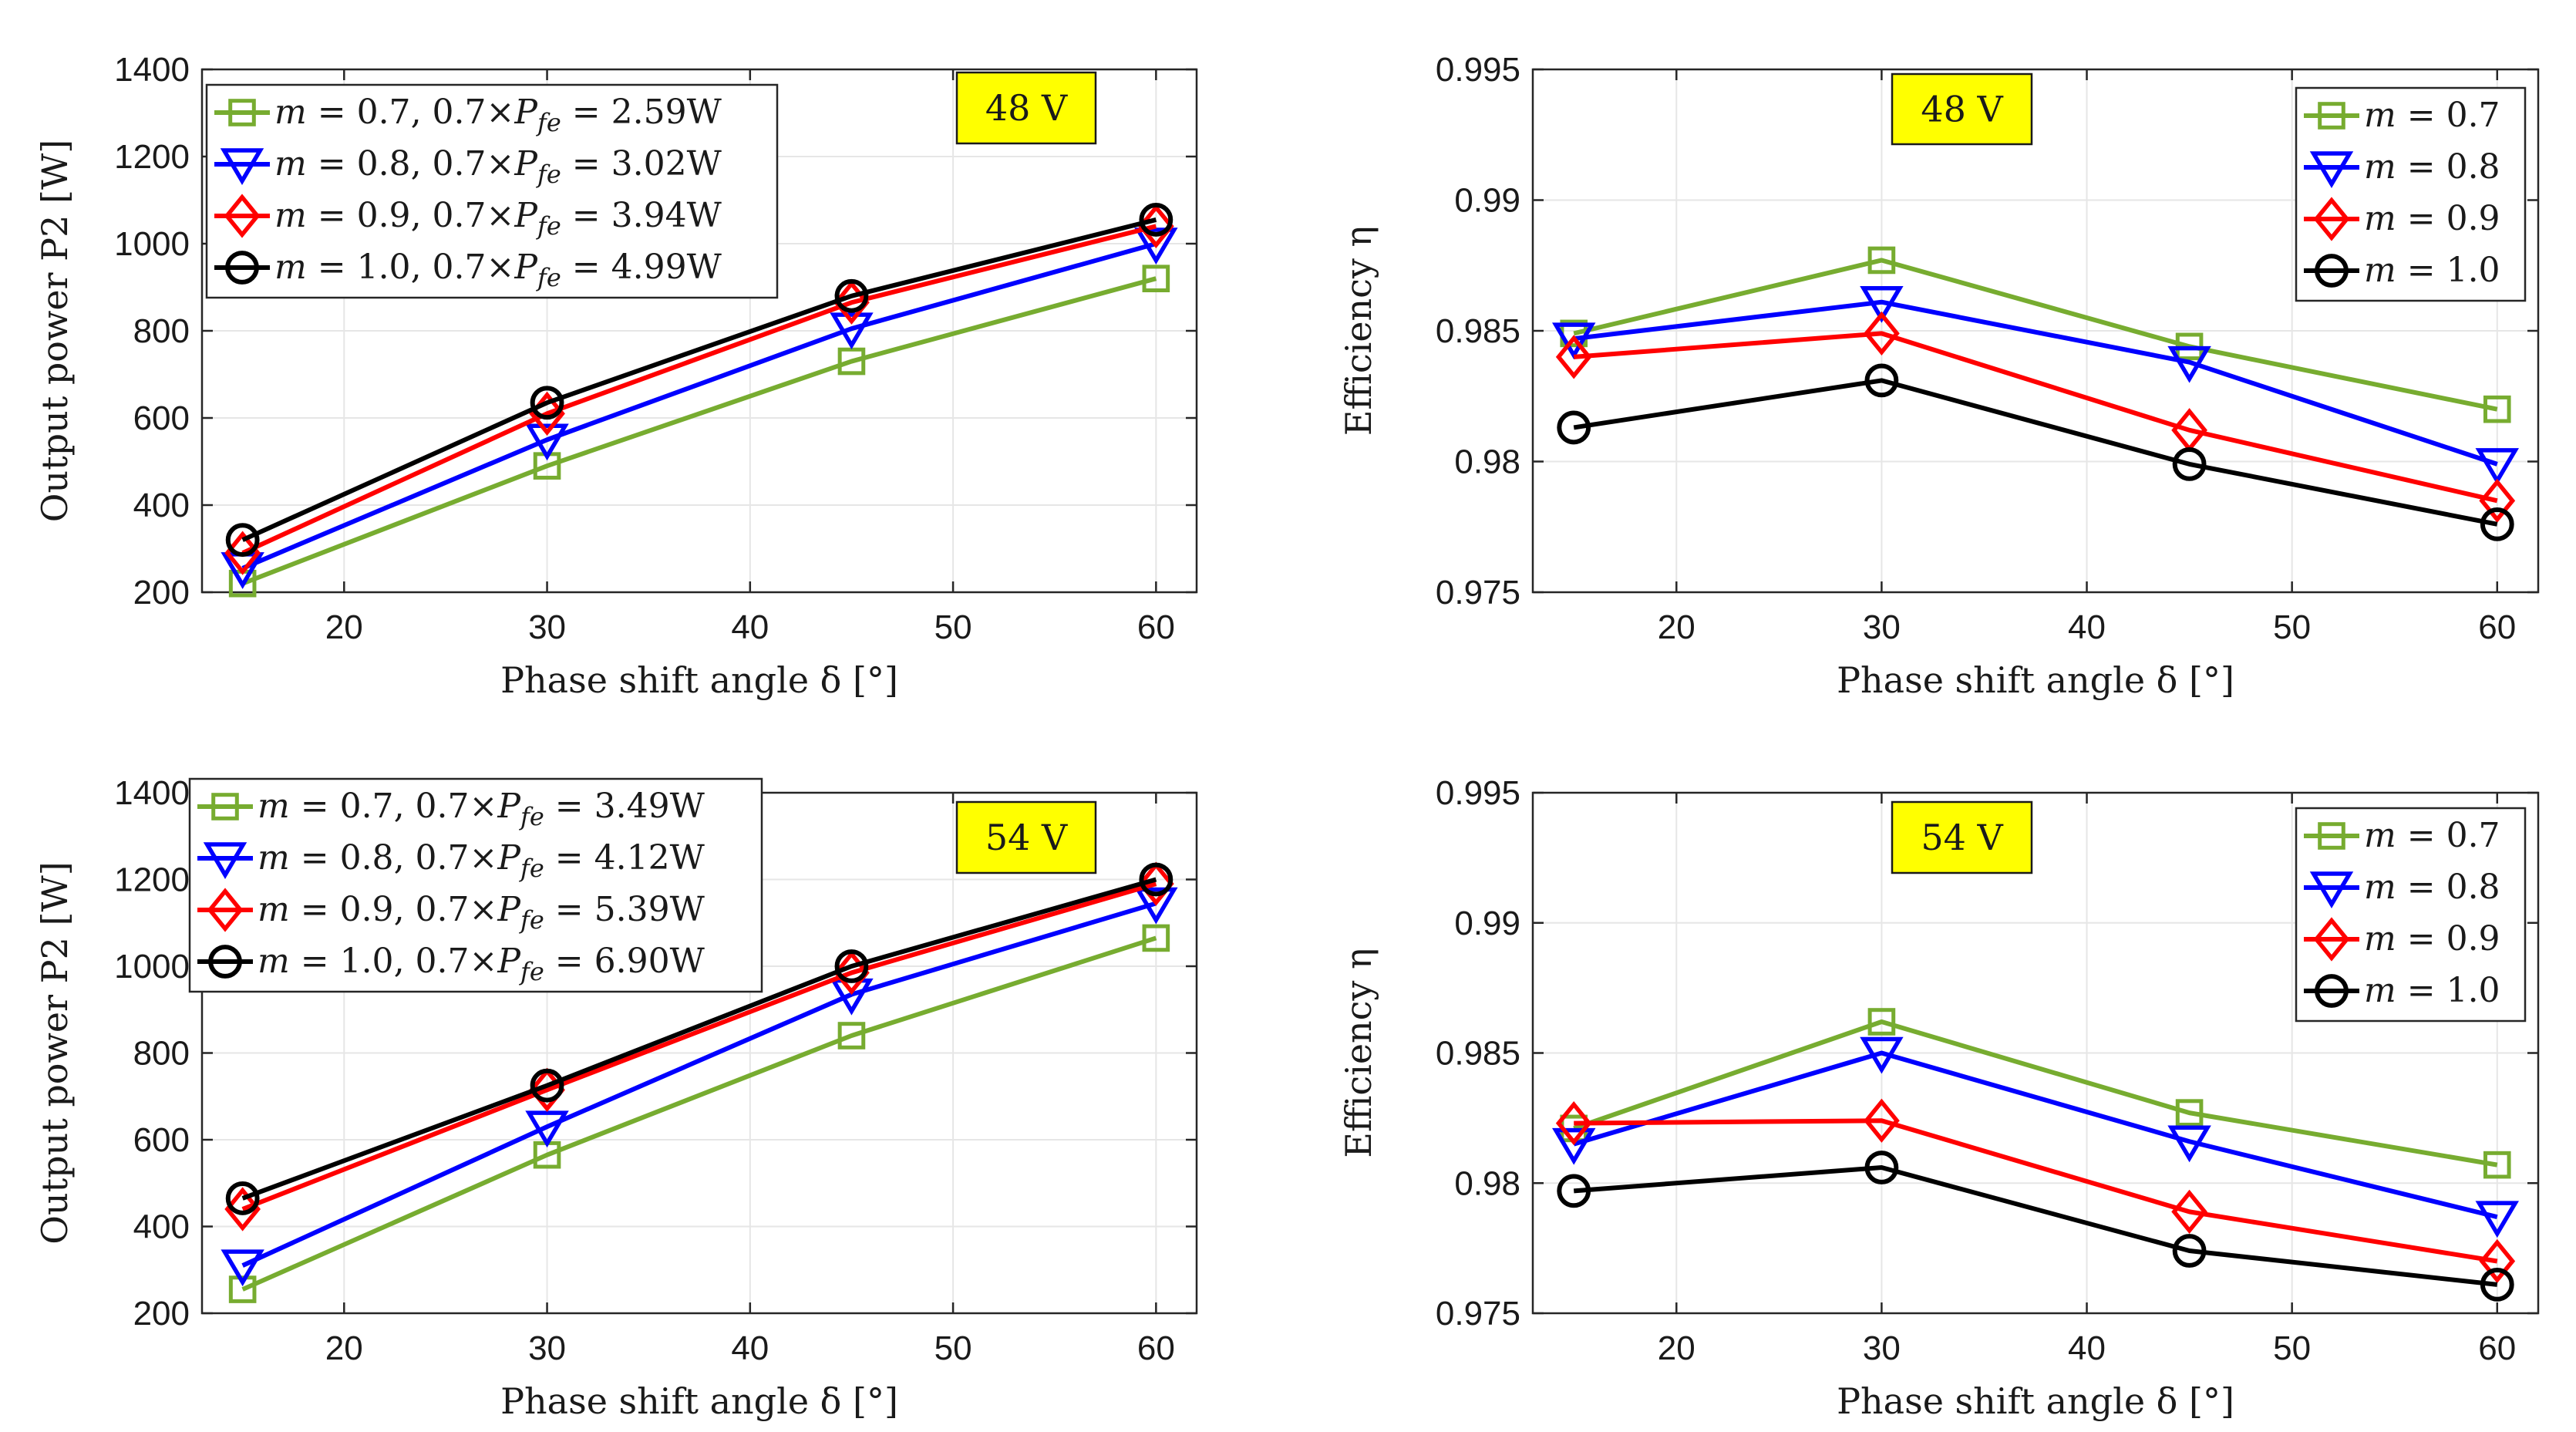 This screenshot has height=1432, width=2576. I want to click on legend-label: m = 0.8, 0.7×Pfe = 4.12W, so click(482, 860).